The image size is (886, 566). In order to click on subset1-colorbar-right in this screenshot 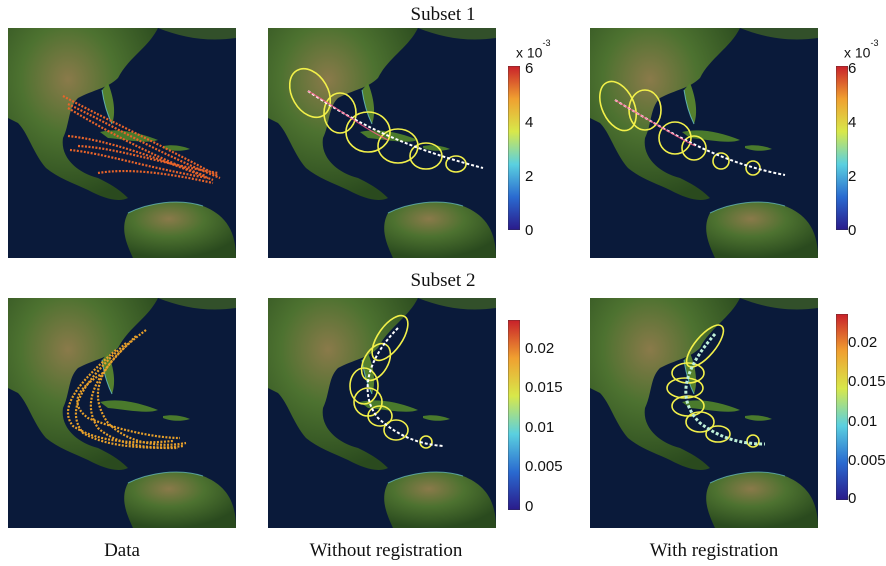, I will do `click(842, 148)`.